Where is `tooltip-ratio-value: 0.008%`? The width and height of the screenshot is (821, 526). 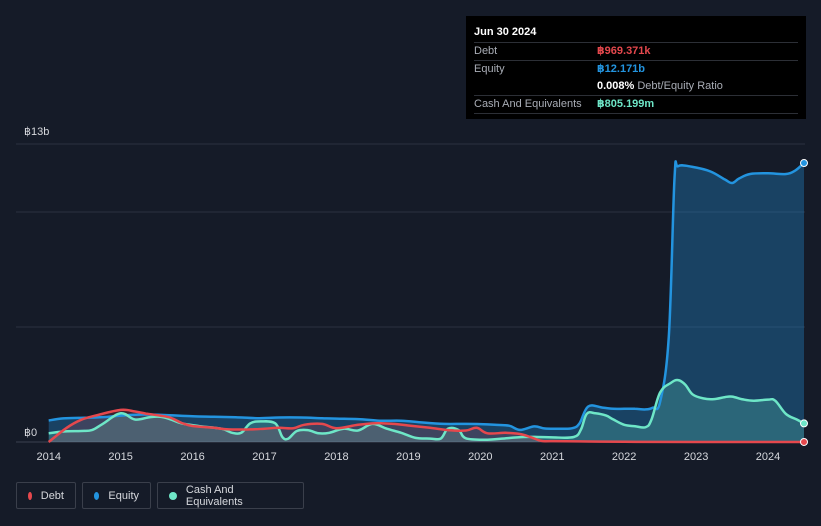 tooltip-ratio-value: 0.008% is located at coordinates (616, 86).